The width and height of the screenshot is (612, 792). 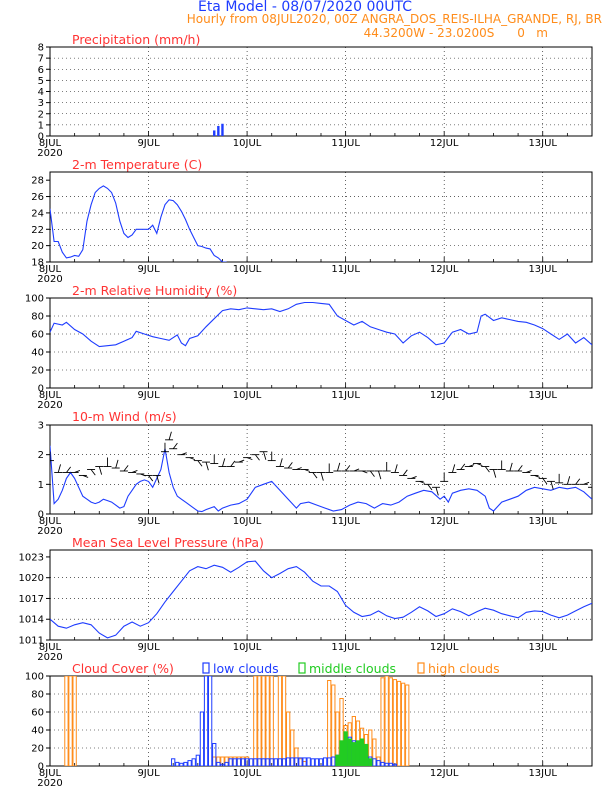 What do you see at coordinates (362, 752) in the screenshot?
I see `mid-cloud-bar` at bounding box center [362, 752].